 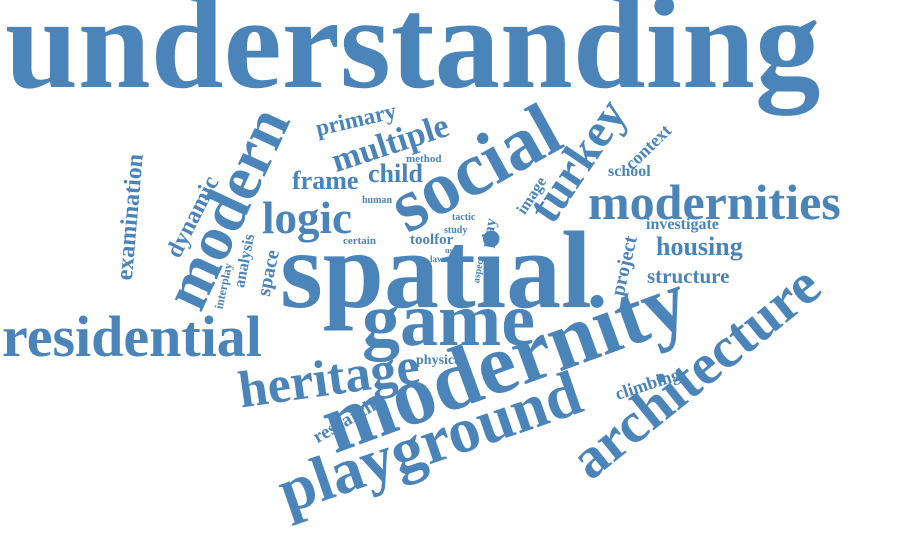 What do you see at coordinates (377, 200) in the screenshot?
I see `word-human: human` at bounding box center [377, 200].